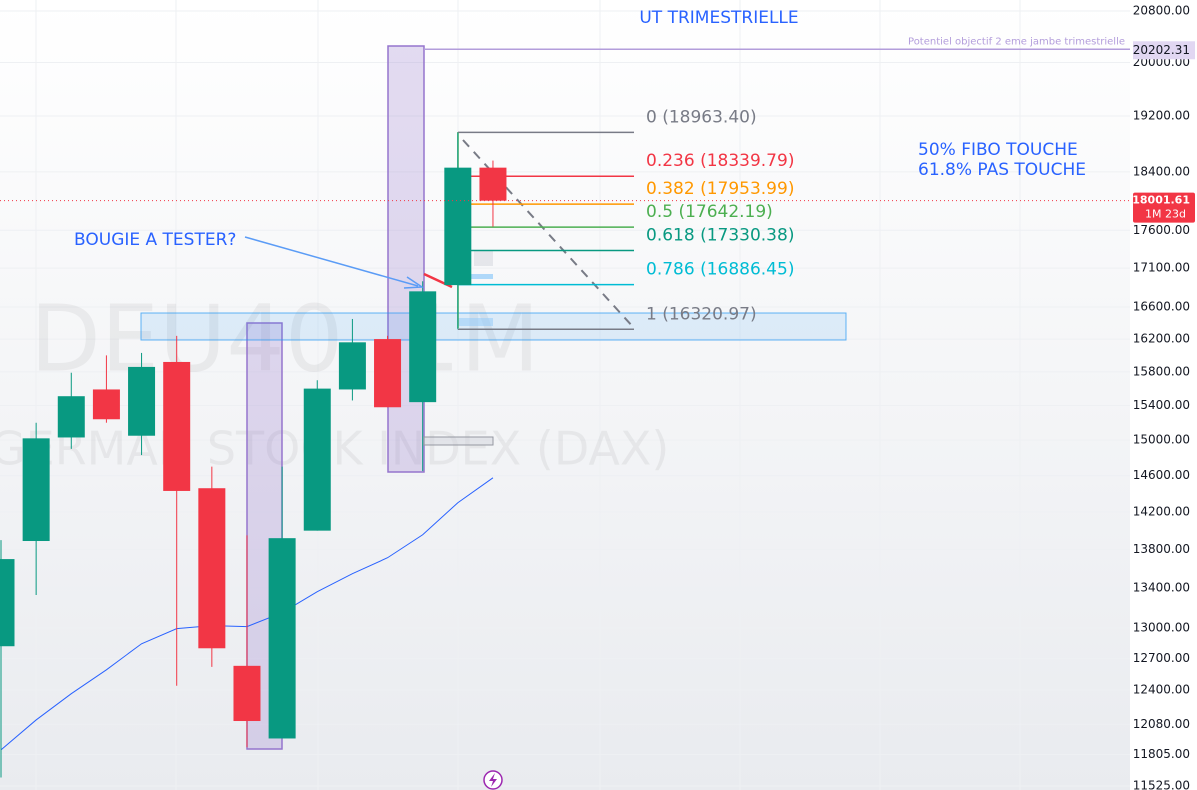  What do you see at coordinates (331, 261) in the screenshot?
I see `arrow` at bounding box center [331, 261].